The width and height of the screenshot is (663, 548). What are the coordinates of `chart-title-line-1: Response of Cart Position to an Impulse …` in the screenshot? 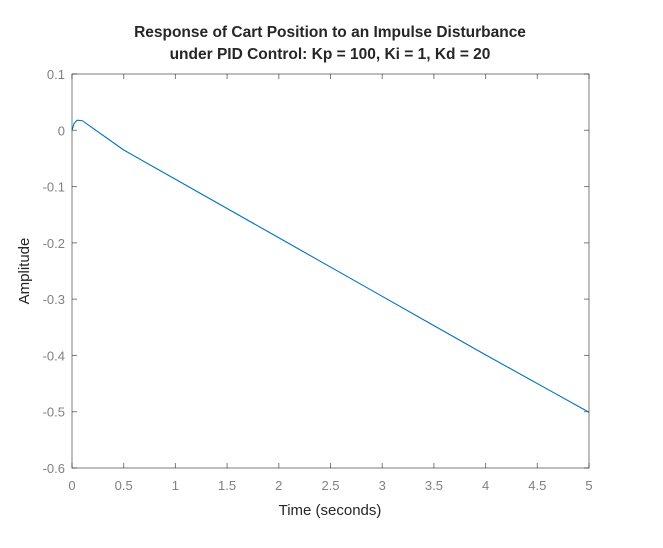 It's located at (330, 32).